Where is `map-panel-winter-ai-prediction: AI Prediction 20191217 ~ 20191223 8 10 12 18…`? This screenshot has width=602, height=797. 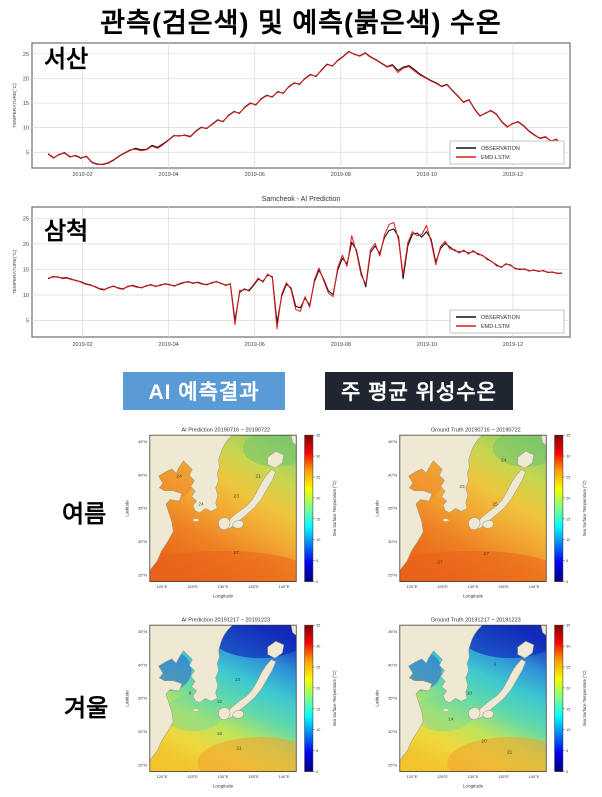
map-panel-winter-ai-prediction: AI Prediction 20191217 ~ 20191223 8 10 12 18… is located at coordinates (236, 703).